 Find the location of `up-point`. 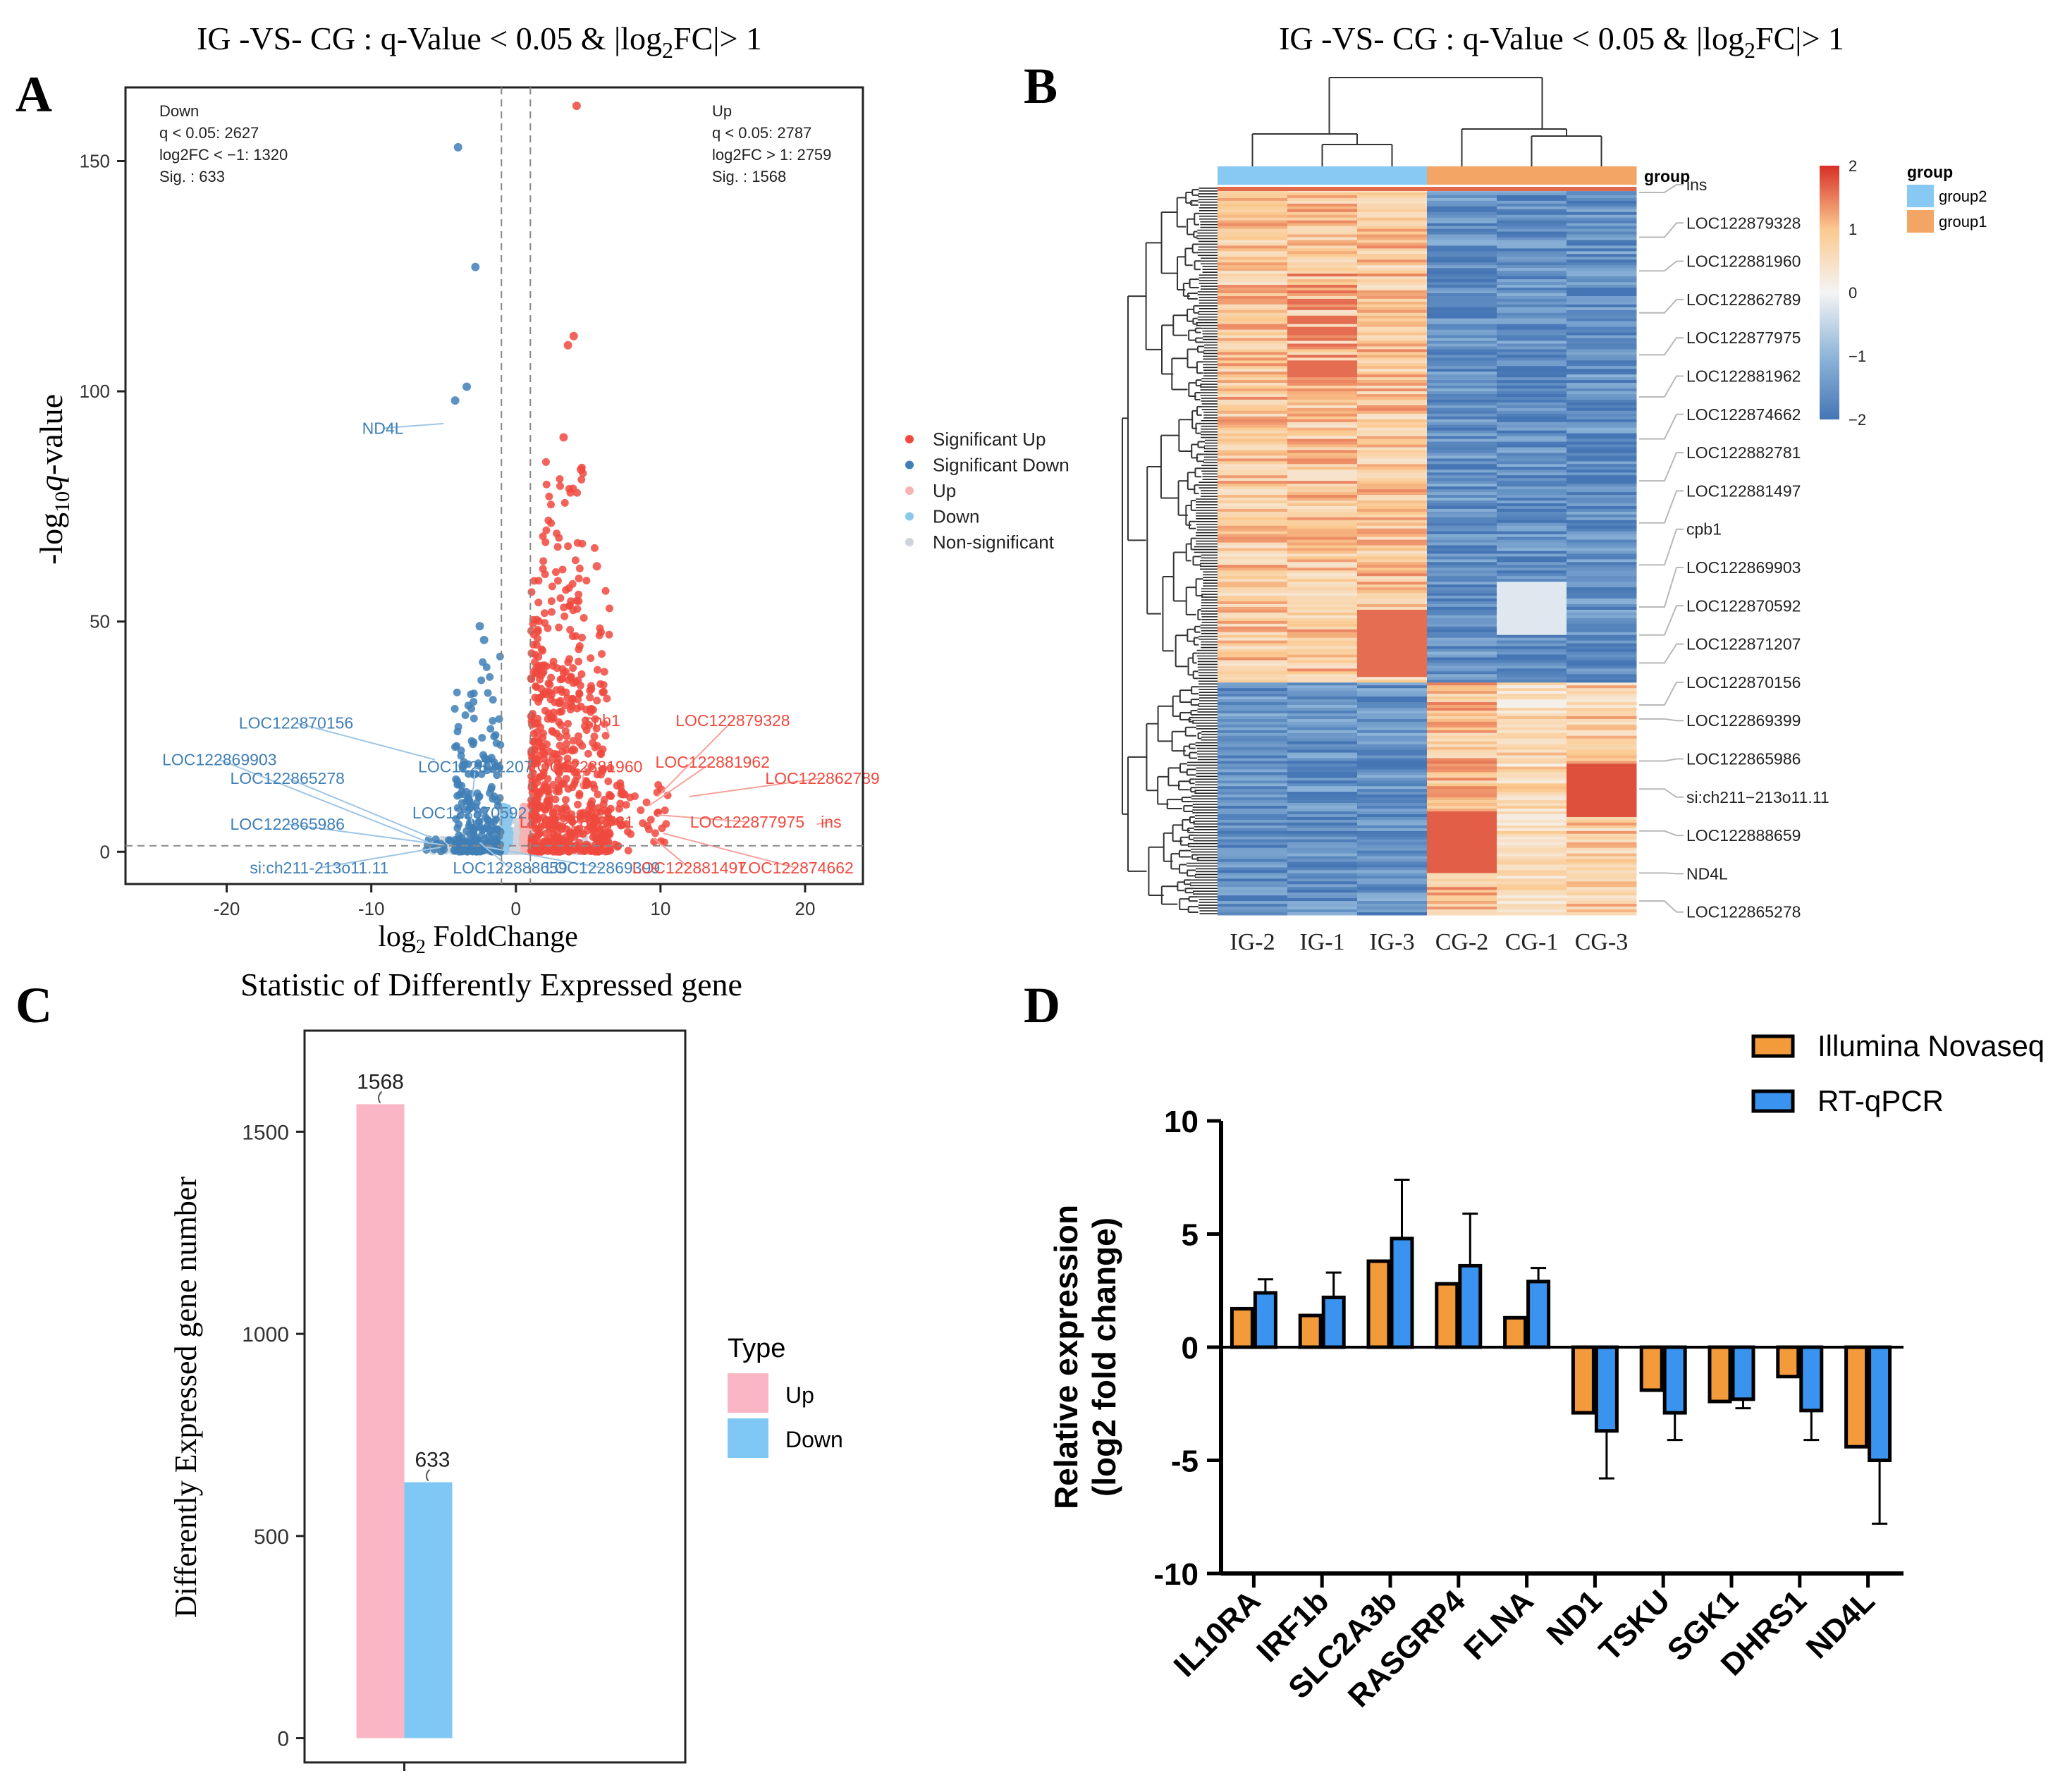

up-point is located at coordinates (523, 818).